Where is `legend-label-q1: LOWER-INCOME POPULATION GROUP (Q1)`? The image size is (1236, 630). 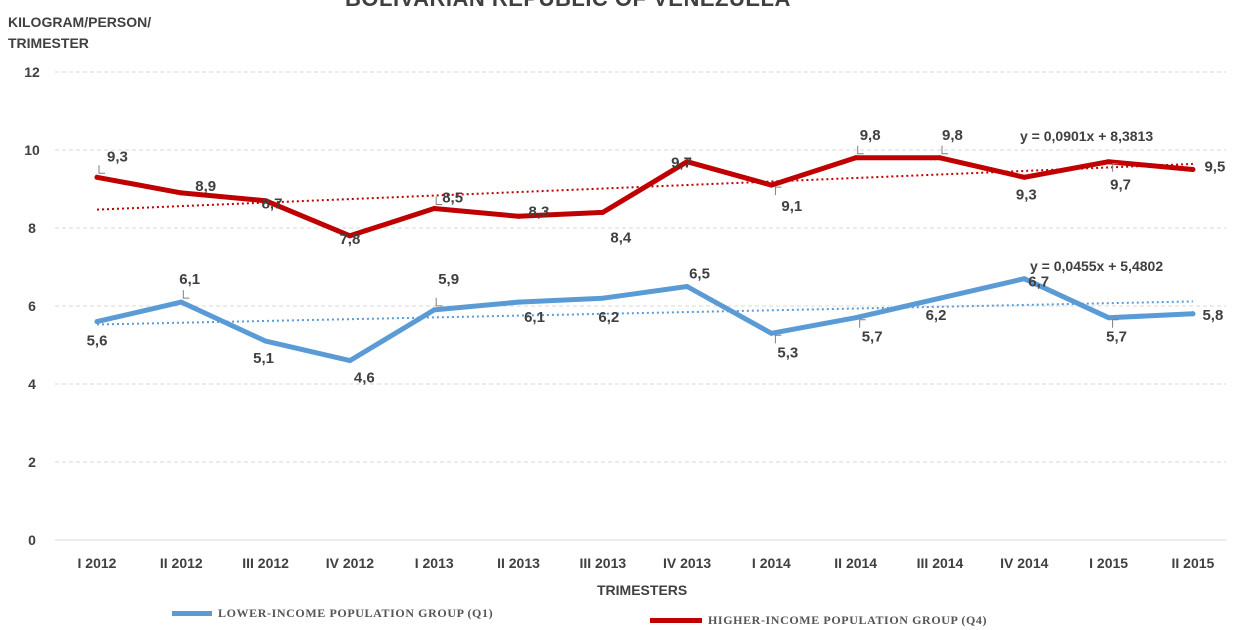 legend-label-q1: LOWER-INCOME POPULATION GROUP (Q1) is located at coordinates (356, 613).